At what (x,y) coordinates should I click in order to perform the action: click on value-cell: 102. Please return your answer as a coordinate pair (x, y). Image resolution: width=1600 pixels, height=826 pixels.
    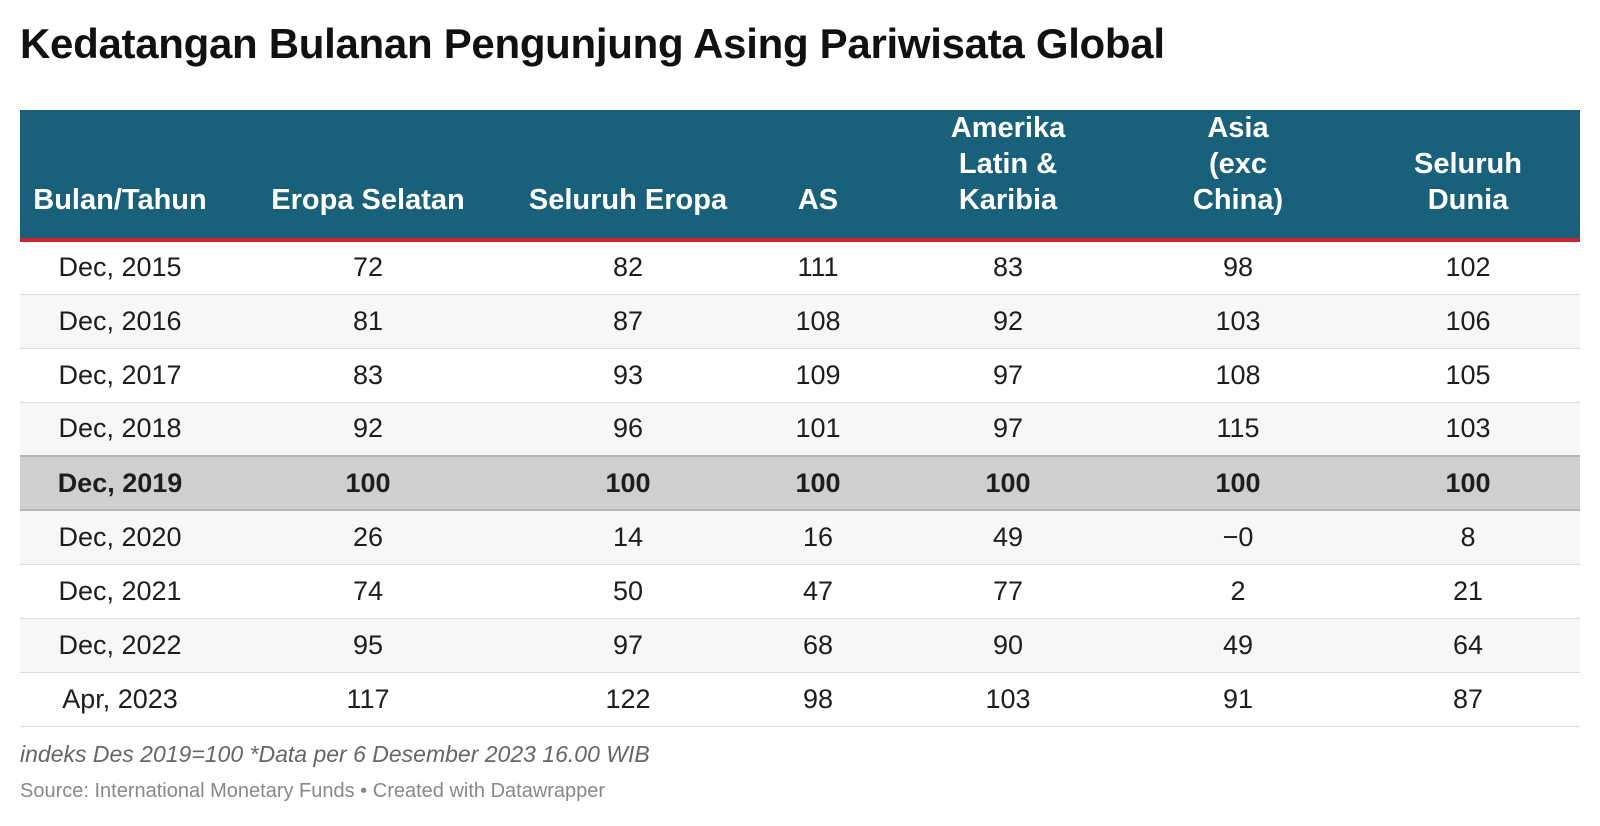
    Looking at the image, I should click on (1468, 267).